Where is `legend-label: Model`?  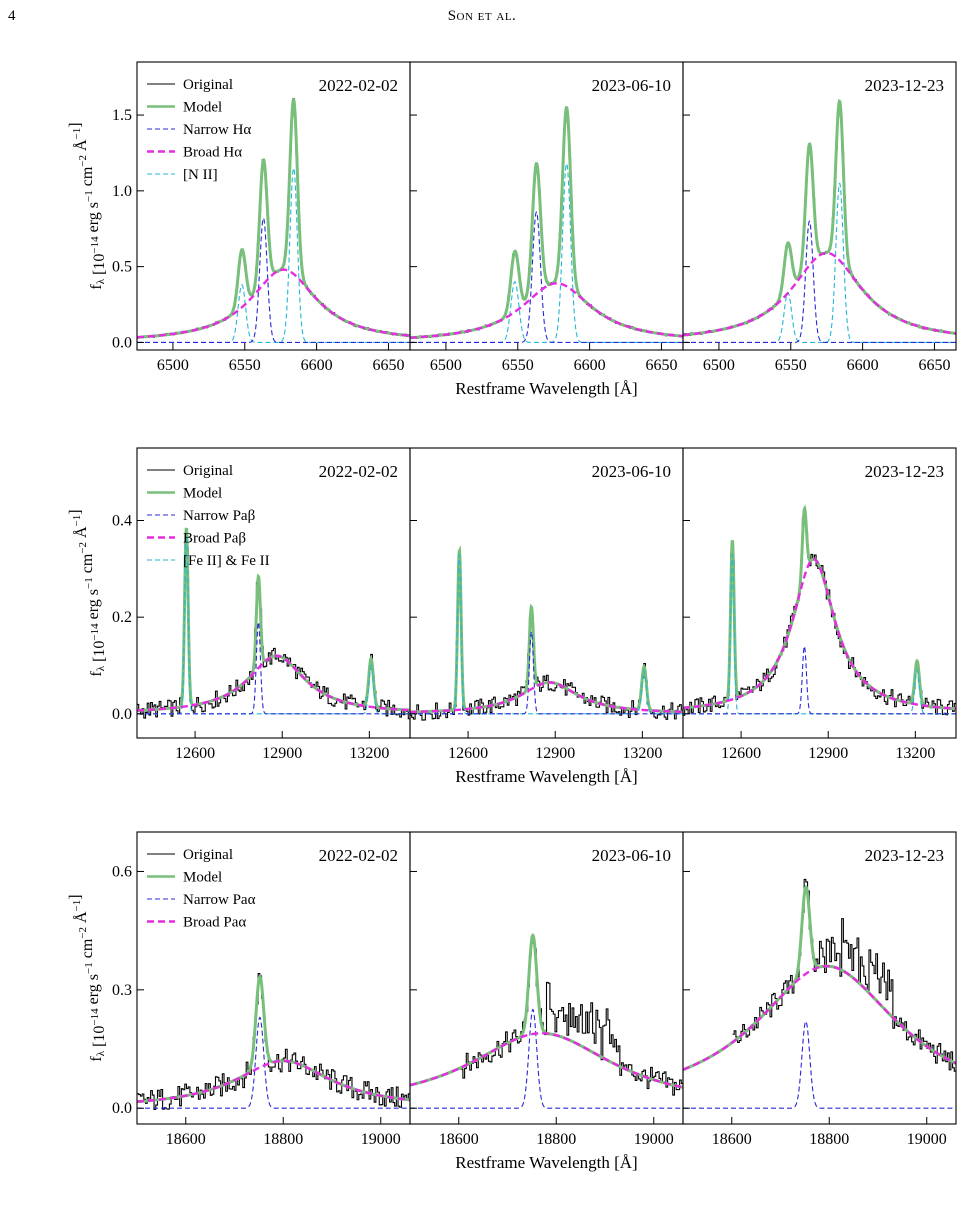 legend-label: Model is located at coordinates (202, 494).